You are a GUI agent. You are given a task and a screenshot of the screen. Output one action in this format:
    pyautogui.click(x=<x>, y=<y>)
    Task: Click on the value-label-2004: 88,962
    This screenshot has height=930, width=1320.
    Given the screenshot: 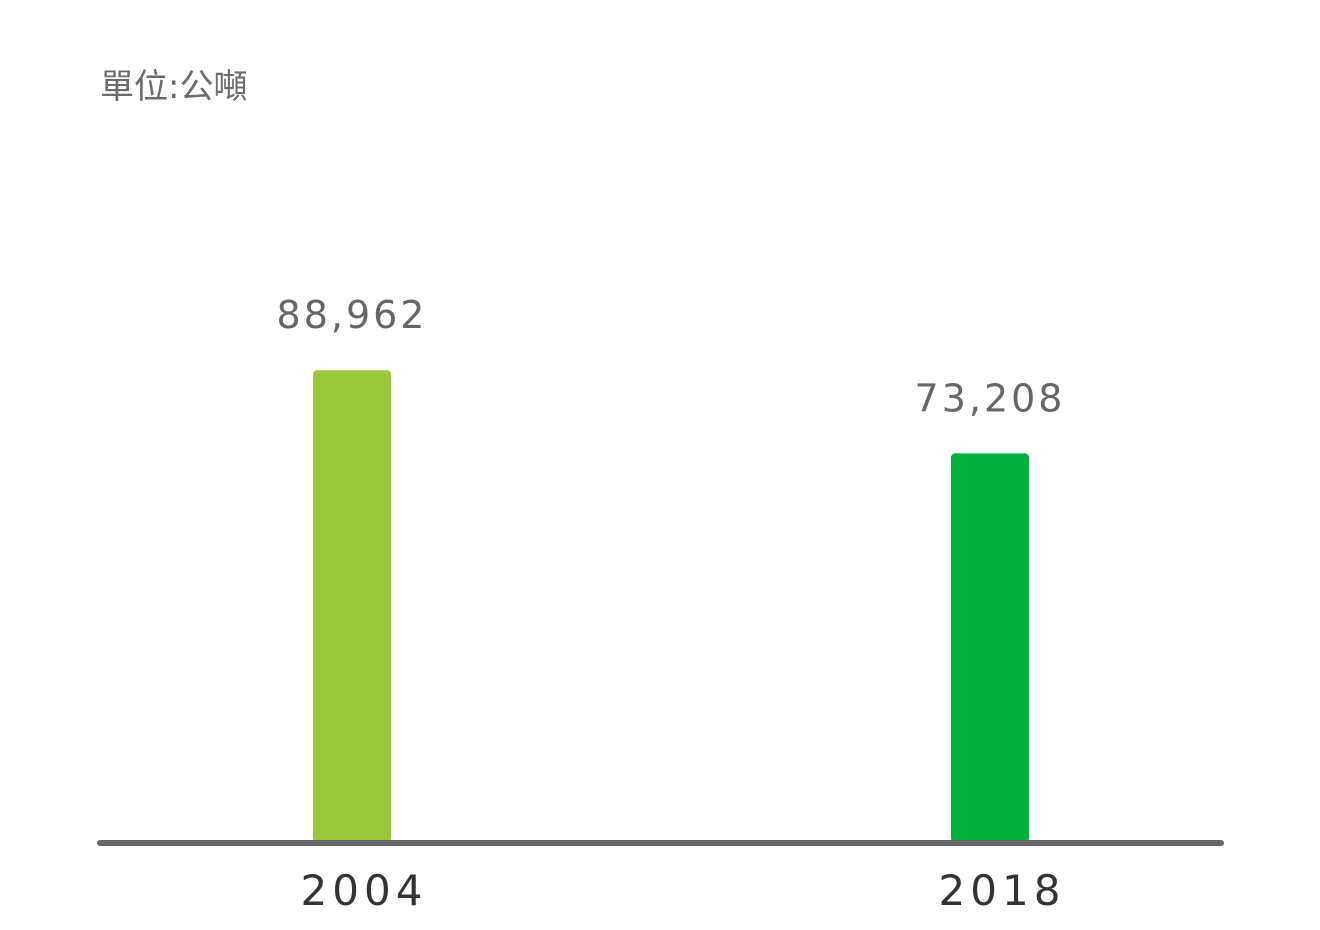 What is the action you would take?
    pyautogui.click(x=352, y=315)
    